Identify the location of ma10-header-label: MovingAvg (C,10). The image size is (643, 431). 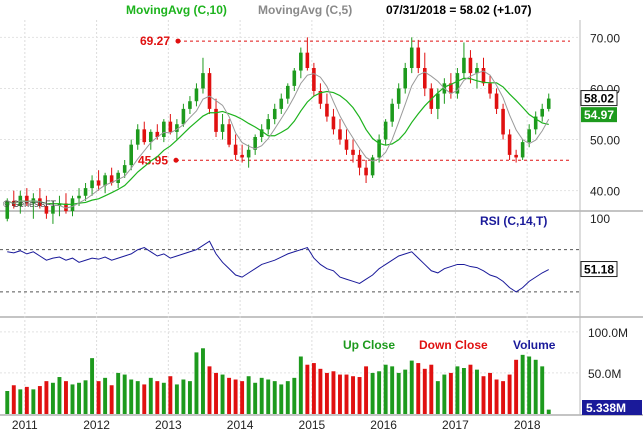
(176, 10).